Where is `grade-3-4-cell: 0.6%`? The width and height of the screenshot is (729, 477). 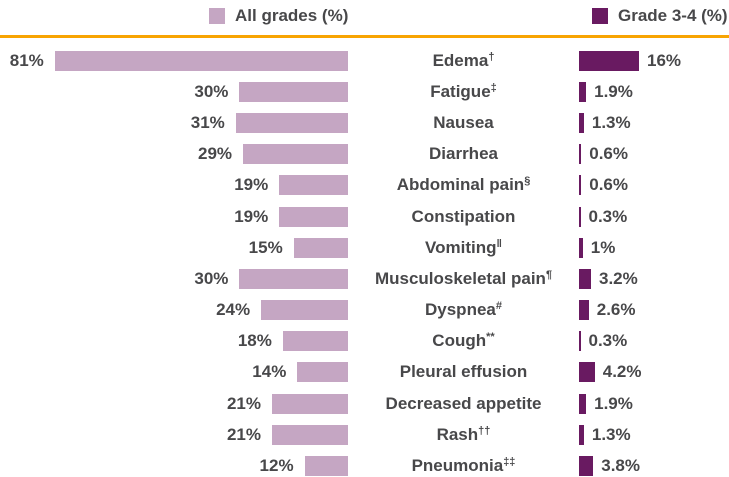 grade-3-4-cell: 0.6% is located at coordinates (654, 154).